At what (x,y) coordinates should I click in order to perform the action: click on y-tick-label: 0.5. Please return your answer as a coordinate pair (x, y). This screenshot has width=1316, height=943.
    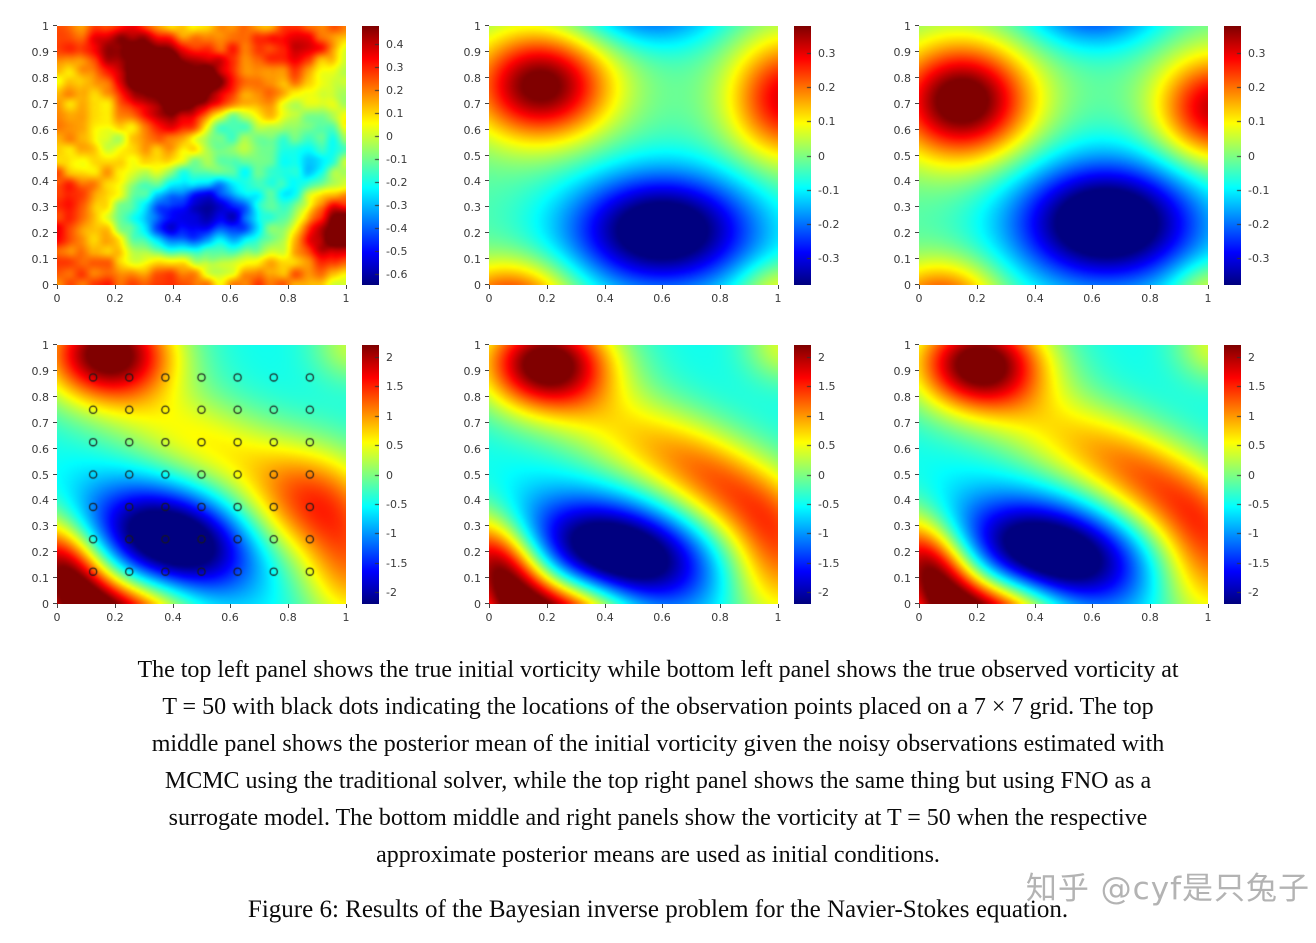
    Looking at the image, I should click on (902, 156).